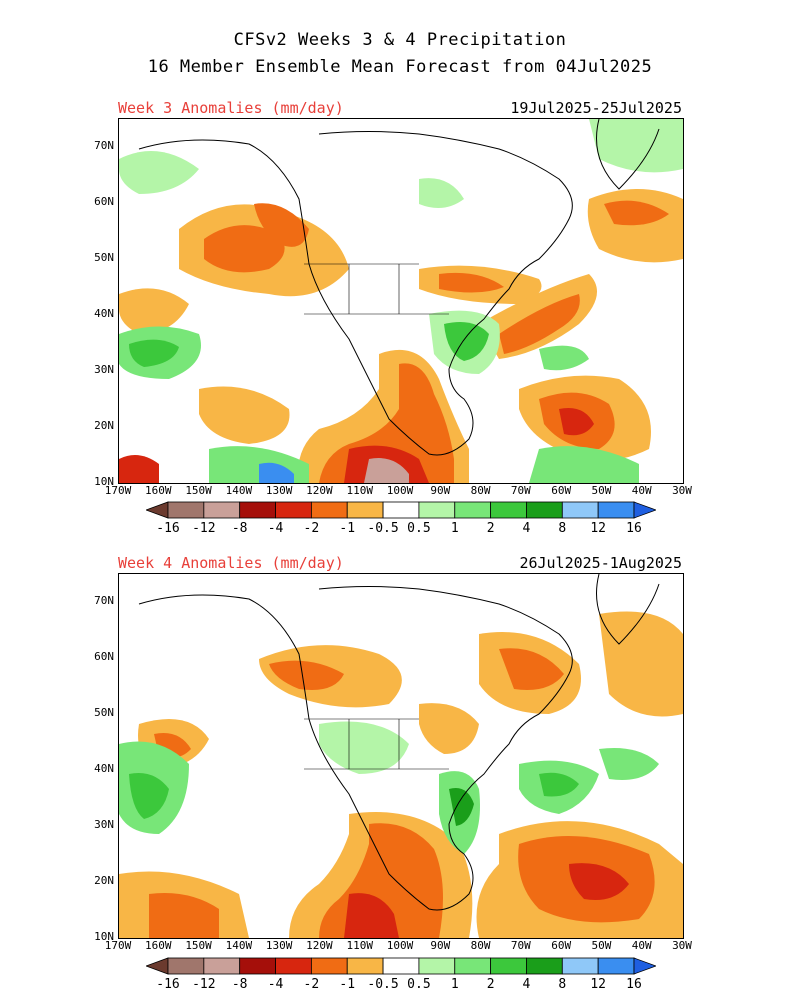 This screenshot has width=800, height=1000. I want to click on panel-1-title: Week 3 Anomalies (mm/day), so click(231, 108).